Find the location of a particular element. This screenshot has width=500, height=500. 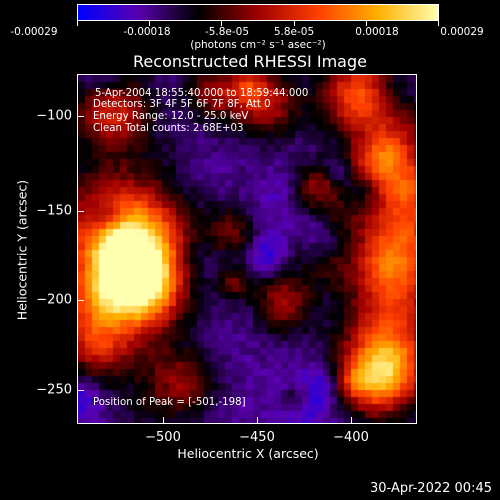

annotation-peak-position: Position of Peak = [-501,-198] is located at coordinates (169, 402).